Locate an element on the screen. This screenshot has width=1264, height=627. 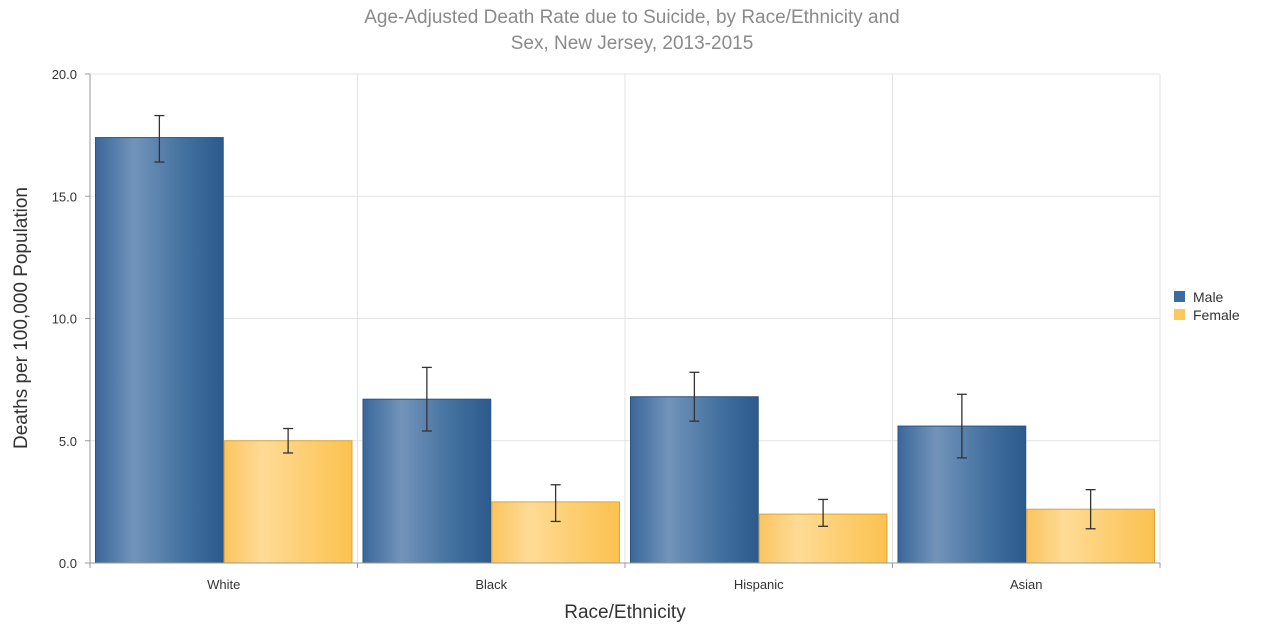
legend-item-male: Male is located at coordinates (1199, 297).